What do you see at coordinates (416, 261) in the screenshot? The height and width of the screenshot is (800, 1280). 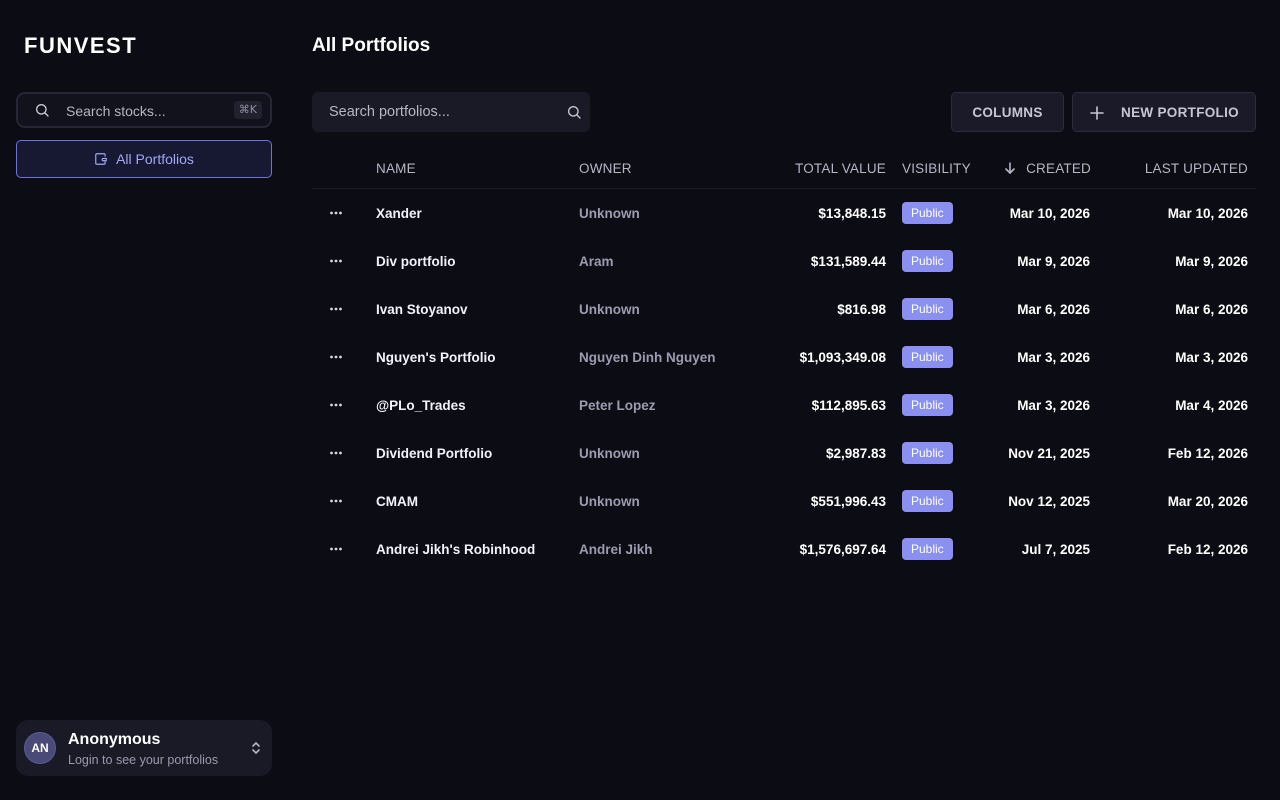 I see `portfolio-name: Div portfolio` at bounding box center [416, 261].